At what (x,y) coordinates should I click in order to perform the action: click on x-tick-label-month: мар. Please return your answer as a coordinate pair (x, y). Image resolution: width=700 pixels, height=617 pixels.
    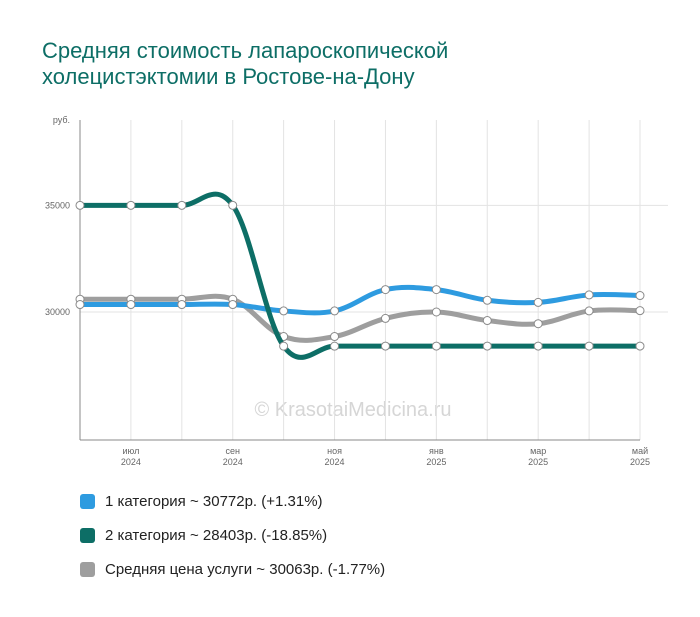
    Looking at the image, I should click on (538, 451).